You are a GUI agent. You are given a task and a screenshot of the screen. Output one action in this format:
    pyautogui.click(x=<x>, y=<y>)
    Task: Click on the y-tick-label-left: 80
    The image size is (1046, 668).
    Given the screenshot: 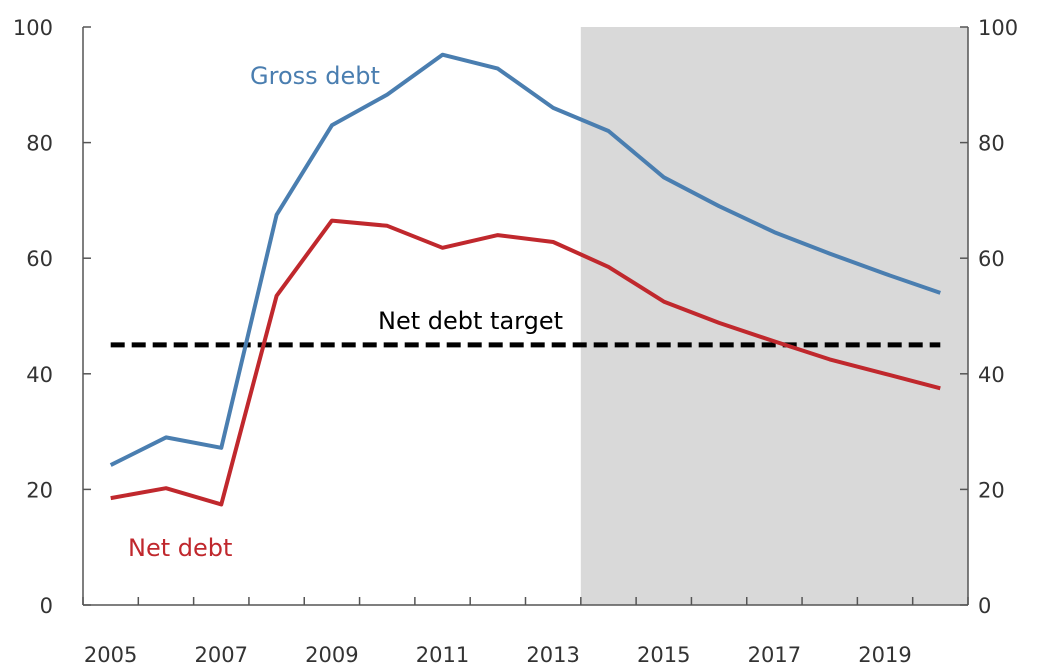 What is the action you would take?
    pyautogui.click(x=39, y=144)
    